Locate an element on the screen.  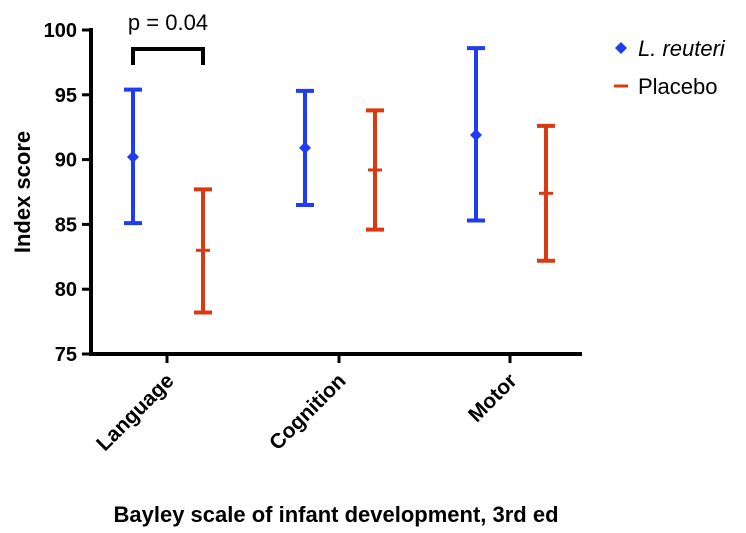
y-tick-label: 80 is located at coordinates (66, 290).